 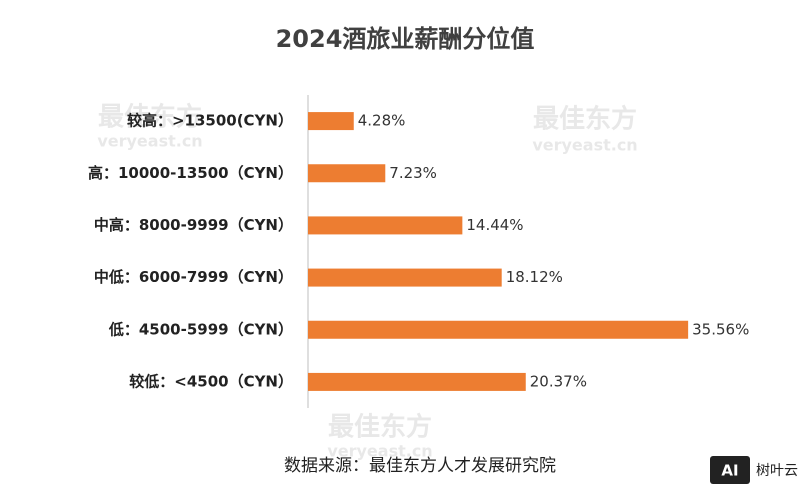 I want to click on value-label: 20.37%, so click(x=558, y=381).